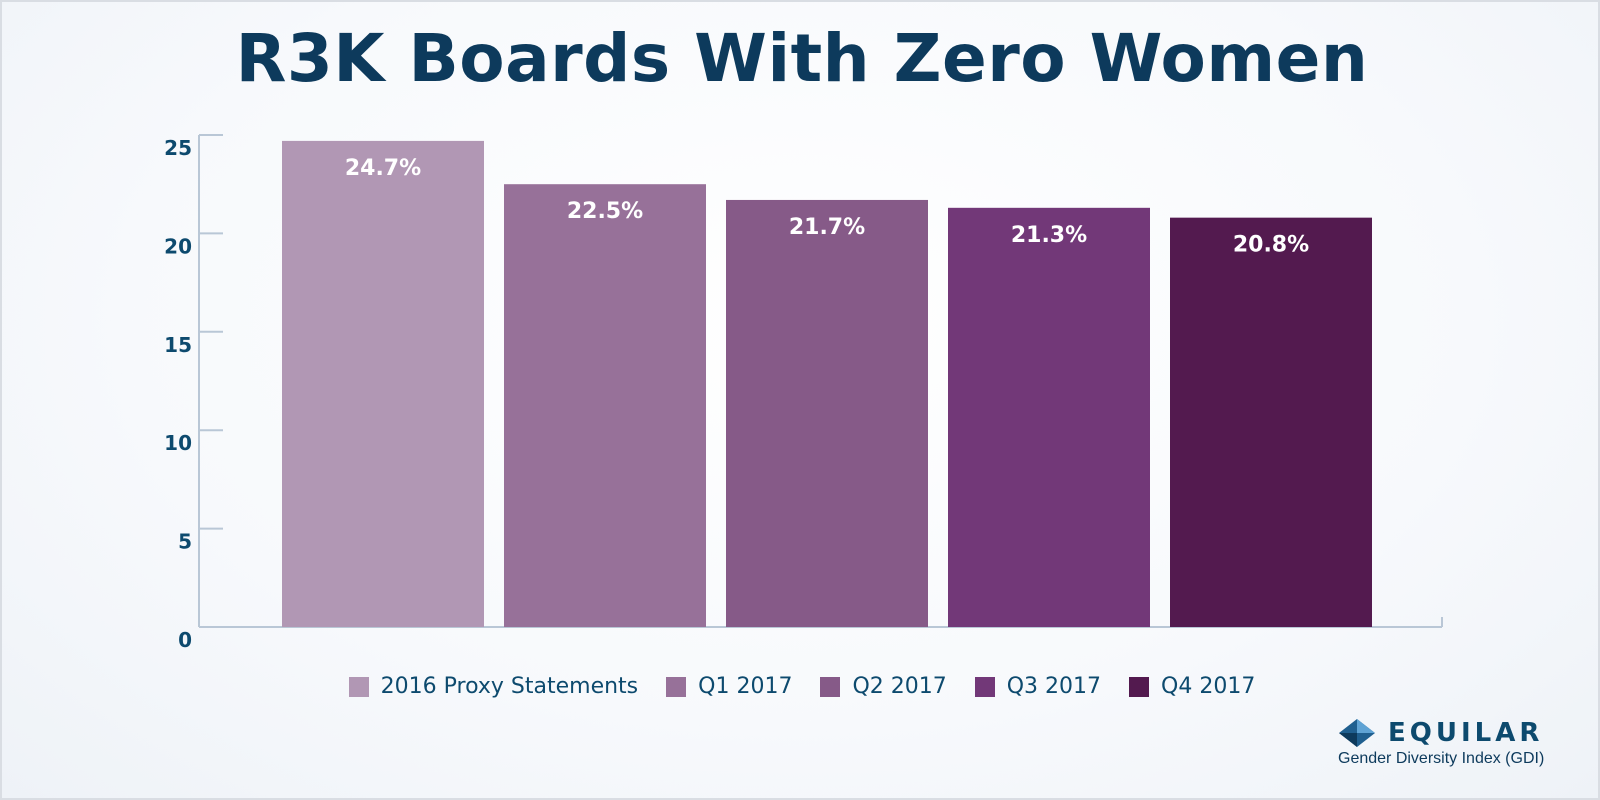 The width and height of the screenshot is (1600, 800). What do you see at coordinates (1271, 245) in the screenshot?
I see `bar-data-label: 20.8%` at bounding box center [1271, 245].